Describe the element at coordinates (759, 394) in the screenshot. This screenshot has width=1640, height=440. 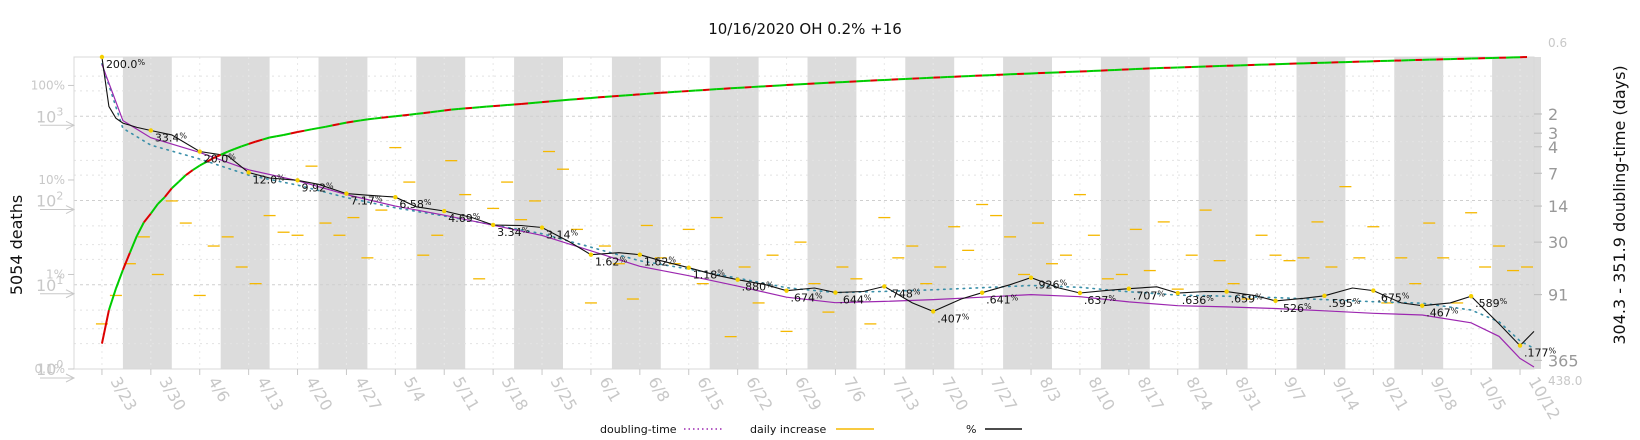
I see `x-tick-label: 6/22` at that location.